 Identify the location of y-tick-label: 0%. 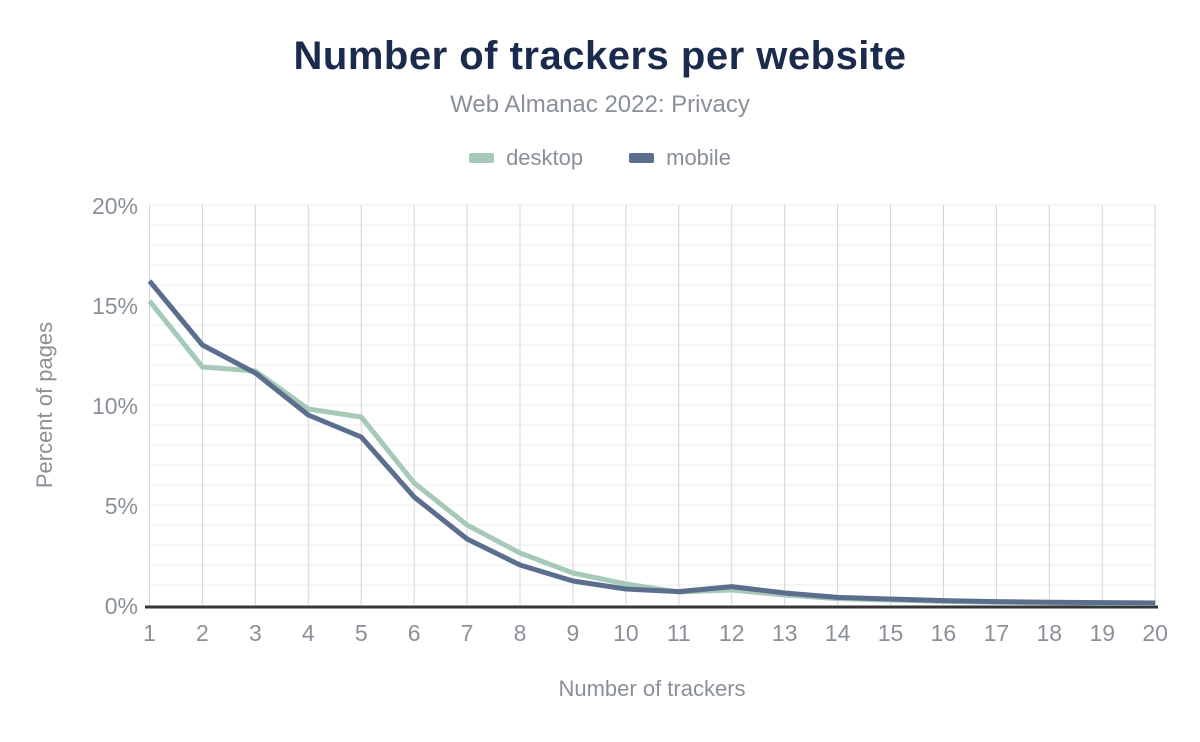
(121, 606).